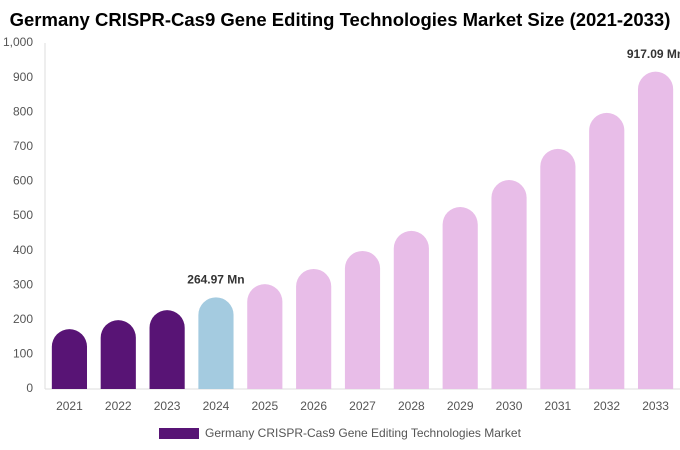 The image size is (680, 450). What do you see at coordinates (23, 181) in the screenshot?
I see `y-tick-label: 600` at bounding box center [23, 181].